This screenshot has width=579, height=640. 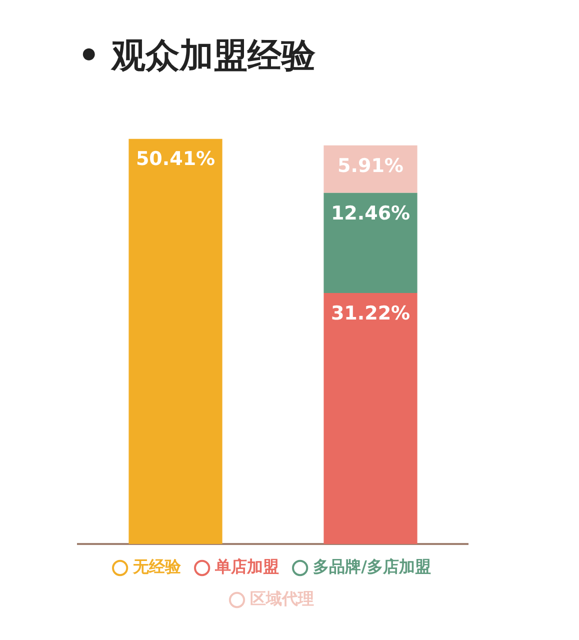 I want to click on data-label: 31.22%, so click(x=370, y=313).